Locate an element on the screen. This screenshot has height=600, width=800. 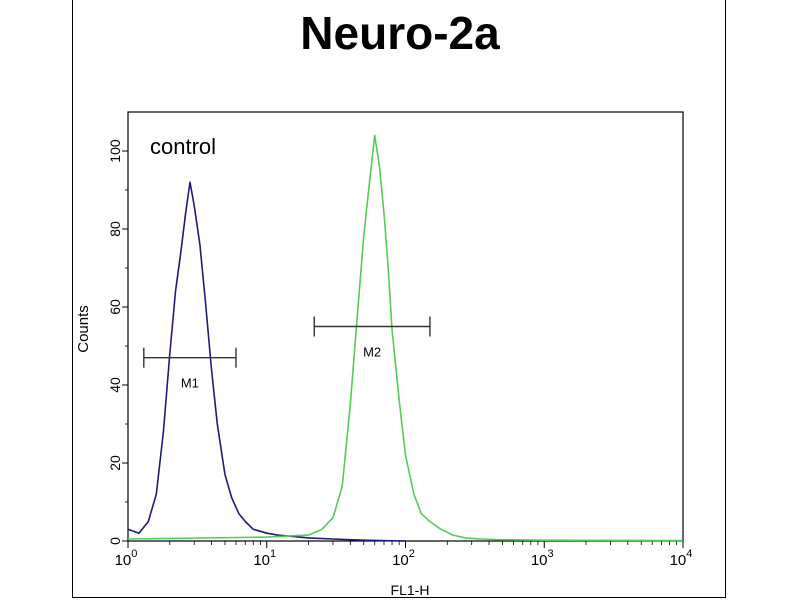
marker-m1: M1 is located at coordinates (190, 369).